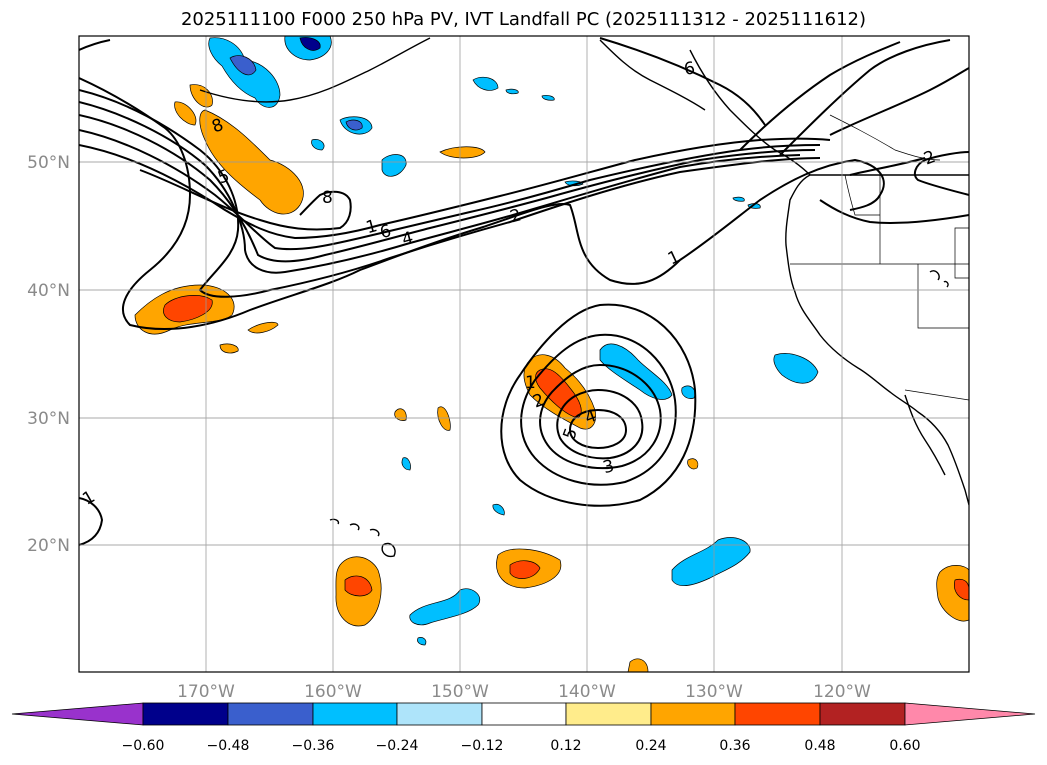 This screenshot has height=765, width=1047. Describe the element at coordinates (460, 692) in the screenshot. I see `lon-label: 150°W` at that location.